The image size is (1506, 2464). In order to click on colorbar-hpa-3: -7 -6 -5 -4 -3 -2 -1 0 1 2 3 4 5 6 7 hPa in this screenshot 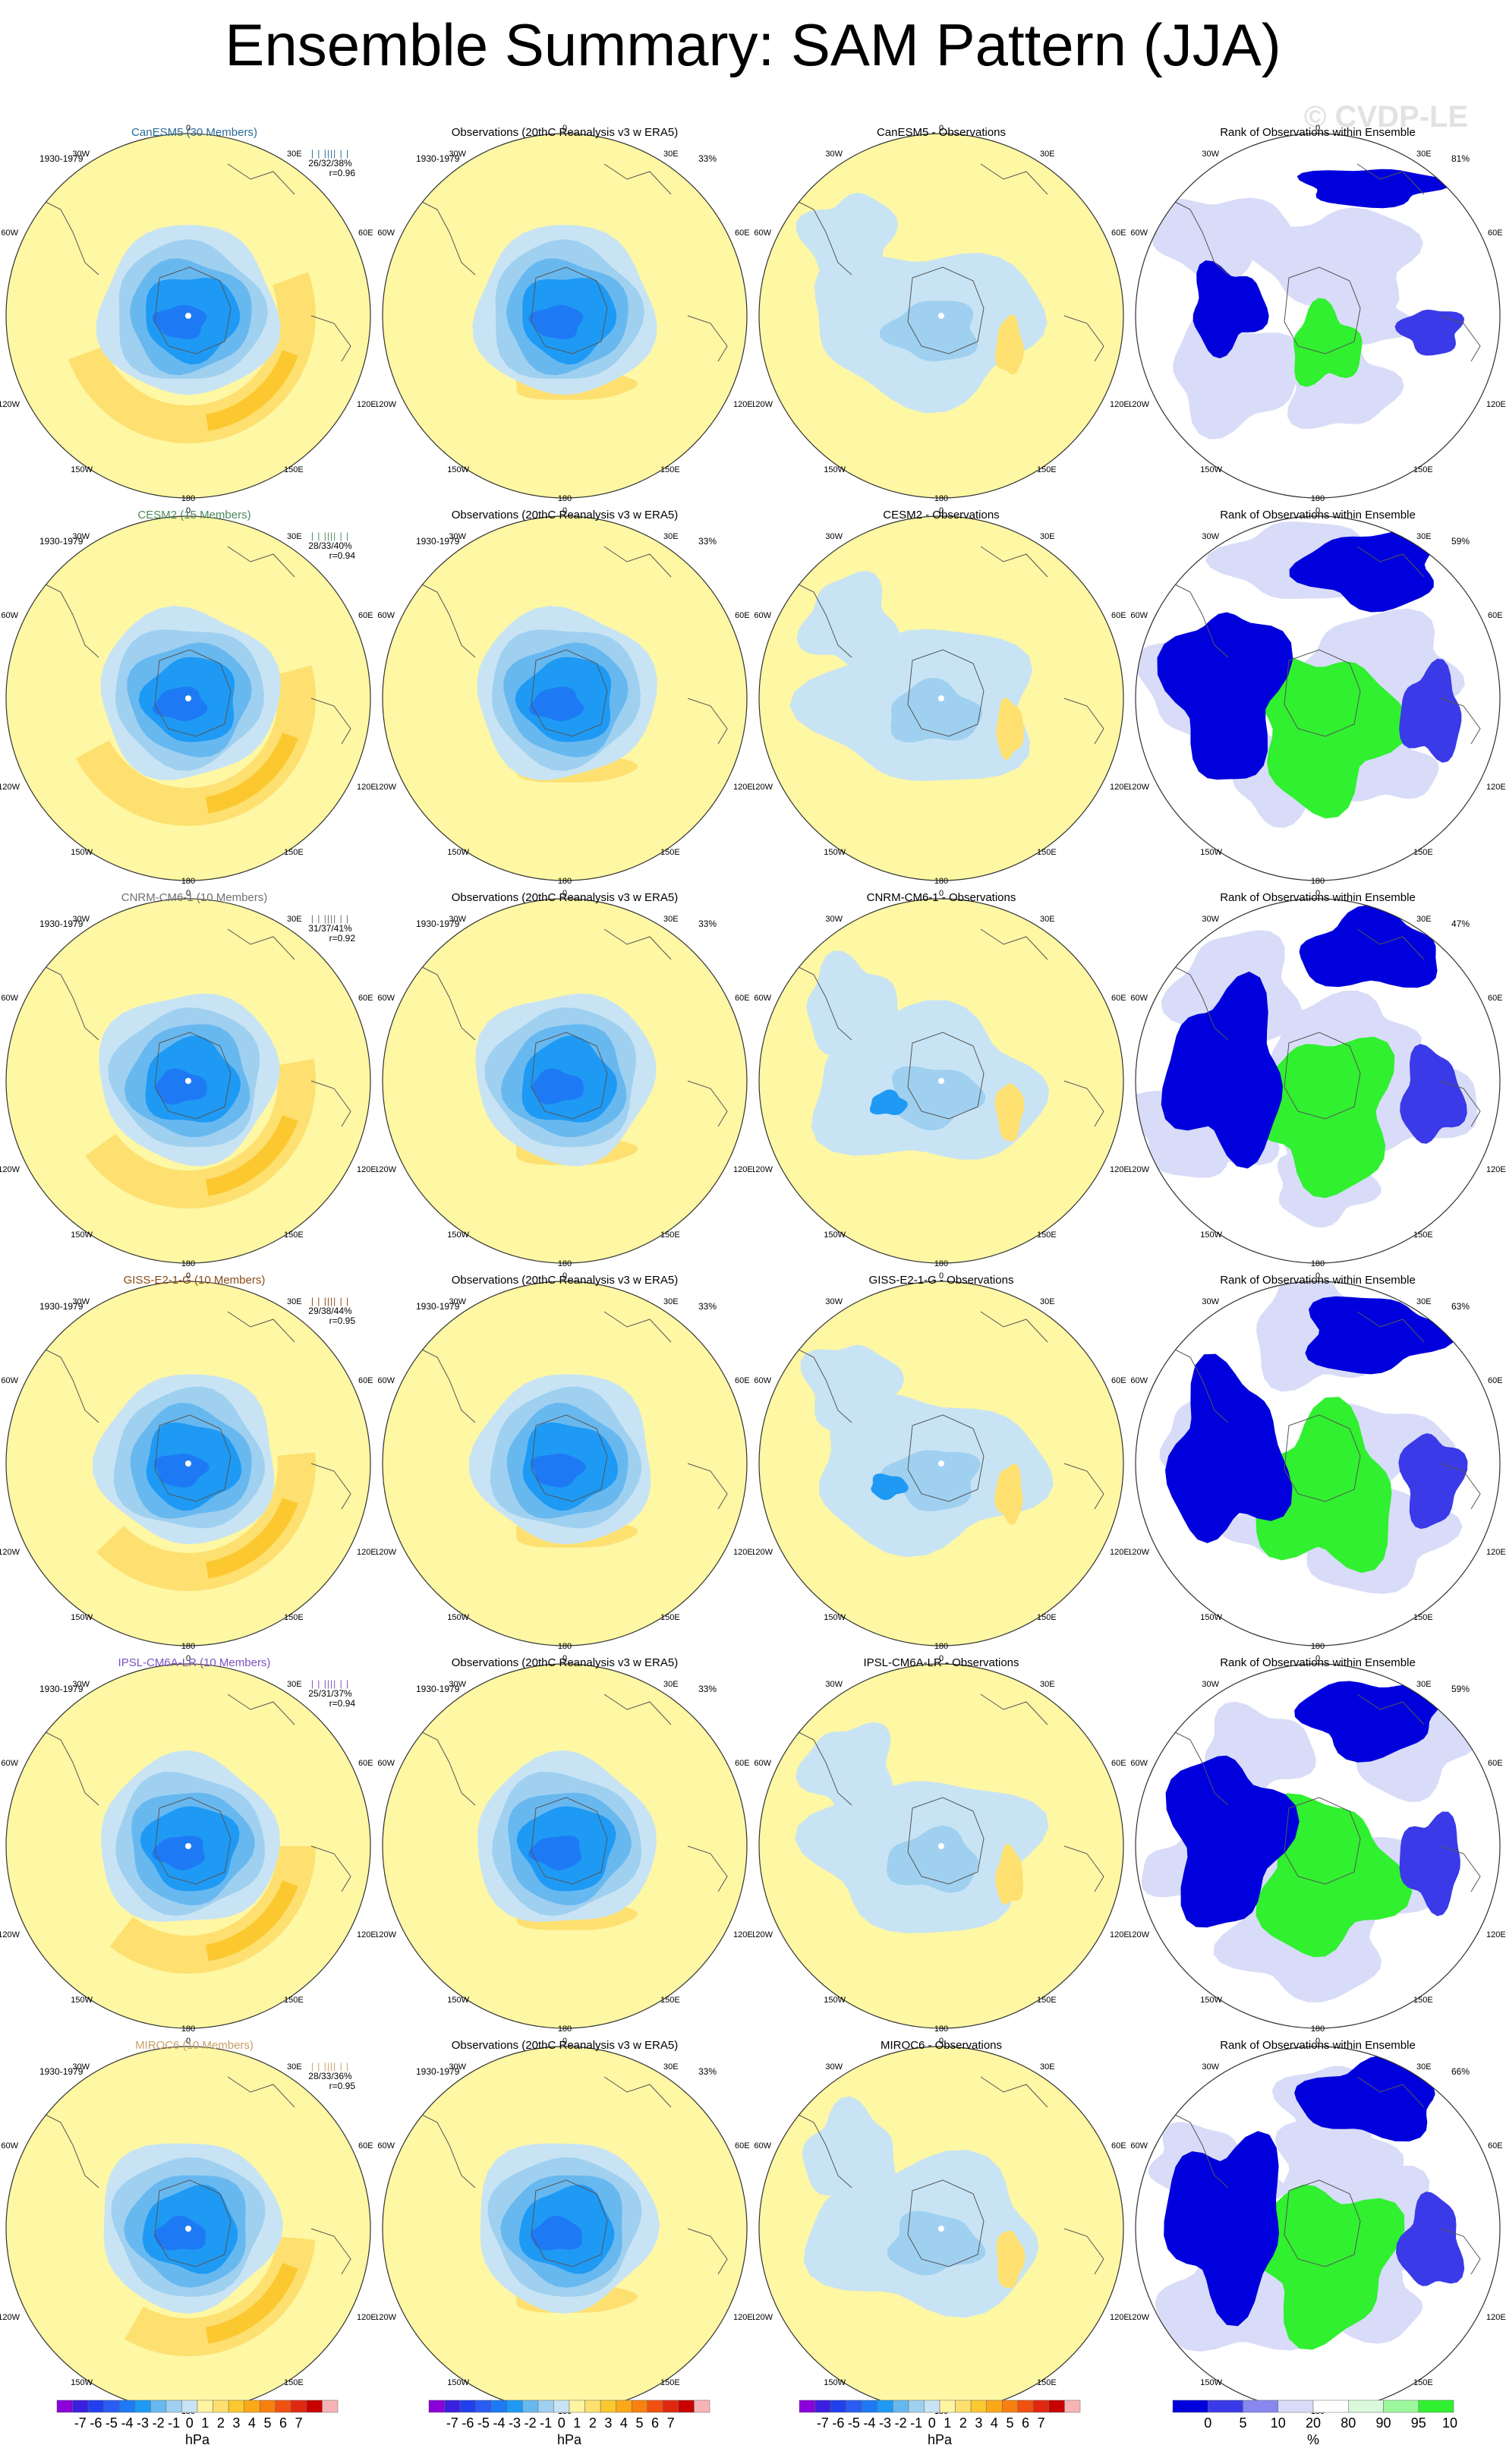, I will do `click(940, 2427)`.